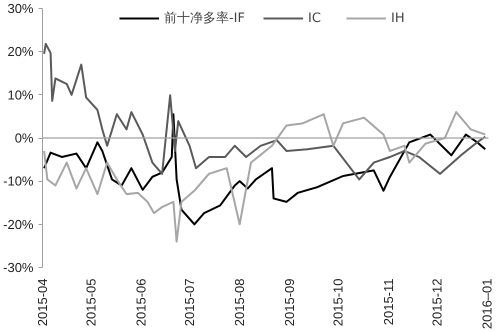 Image resolution: width=500 pixels, height=332 pixels. Describe the element at coordinates (90, 302) in the screenshot. I see `x-tick-label: 2015-05` at that location.